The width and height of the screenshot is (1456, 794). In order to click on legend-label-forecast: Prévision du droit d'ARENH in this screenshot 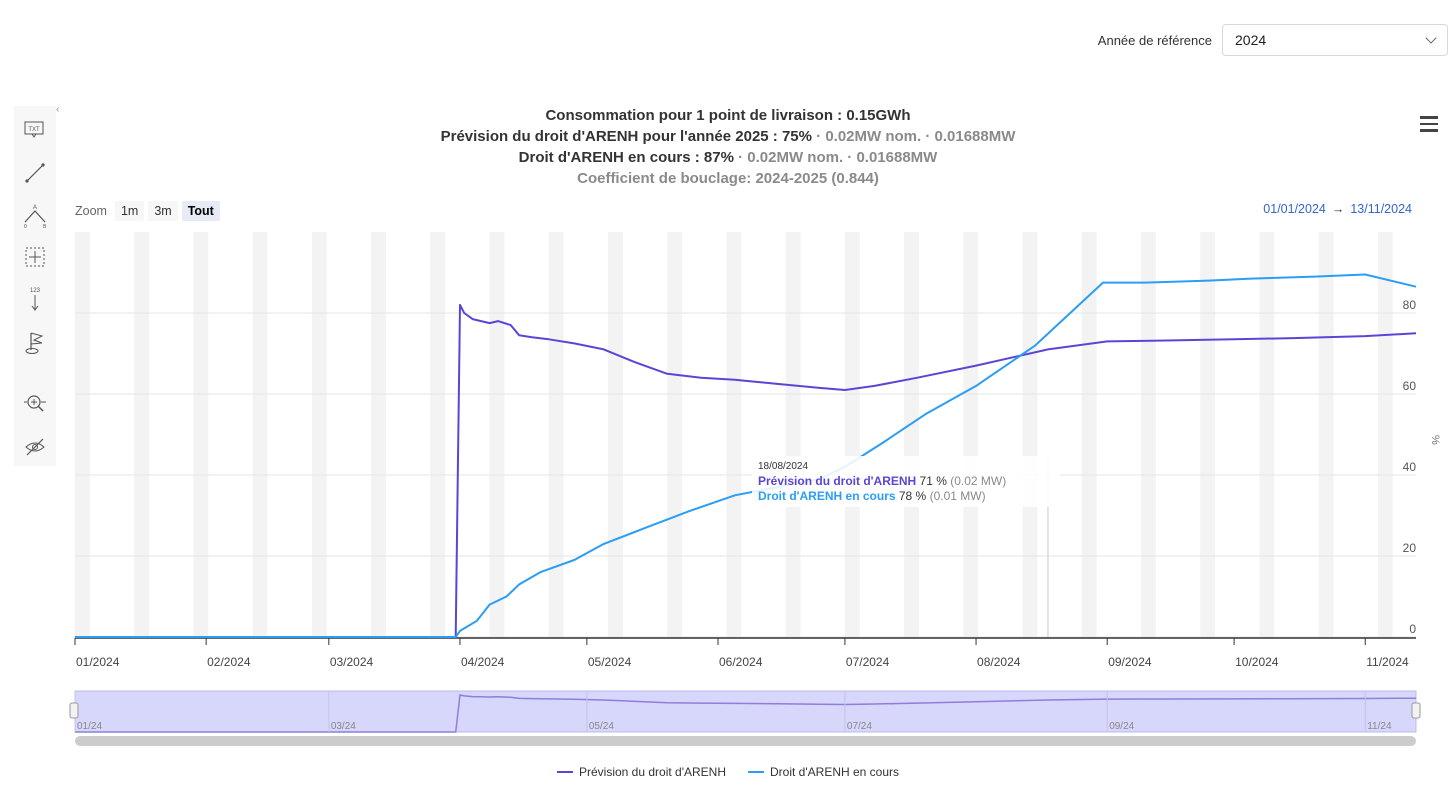, I will do `click(652, 772)`.